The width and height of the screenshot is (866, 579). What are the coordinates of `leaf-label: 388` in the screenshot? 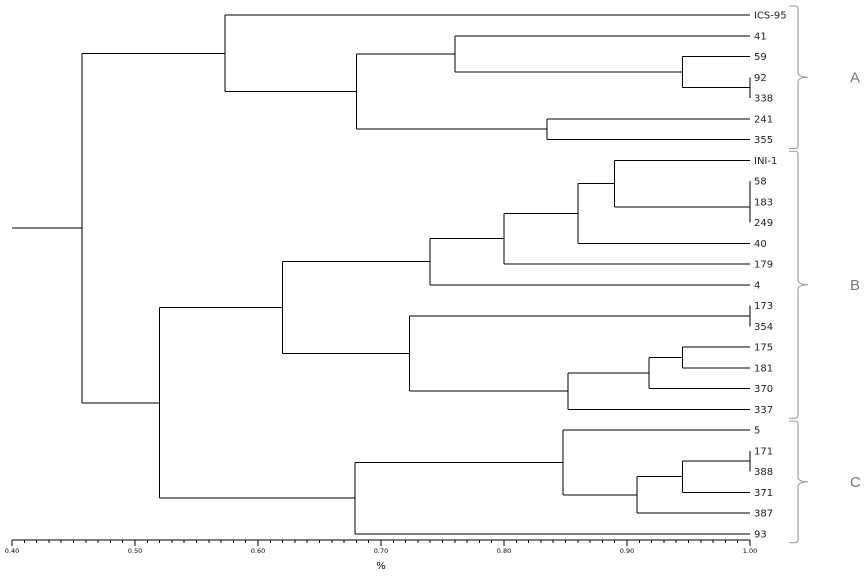 It's located at (763, 472).